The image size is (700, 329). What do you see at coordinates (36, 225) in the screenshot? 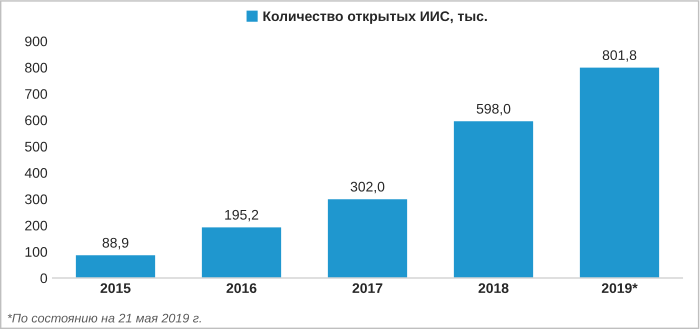
I see `y-tick-label: 200` at bounding box center [36, 225].